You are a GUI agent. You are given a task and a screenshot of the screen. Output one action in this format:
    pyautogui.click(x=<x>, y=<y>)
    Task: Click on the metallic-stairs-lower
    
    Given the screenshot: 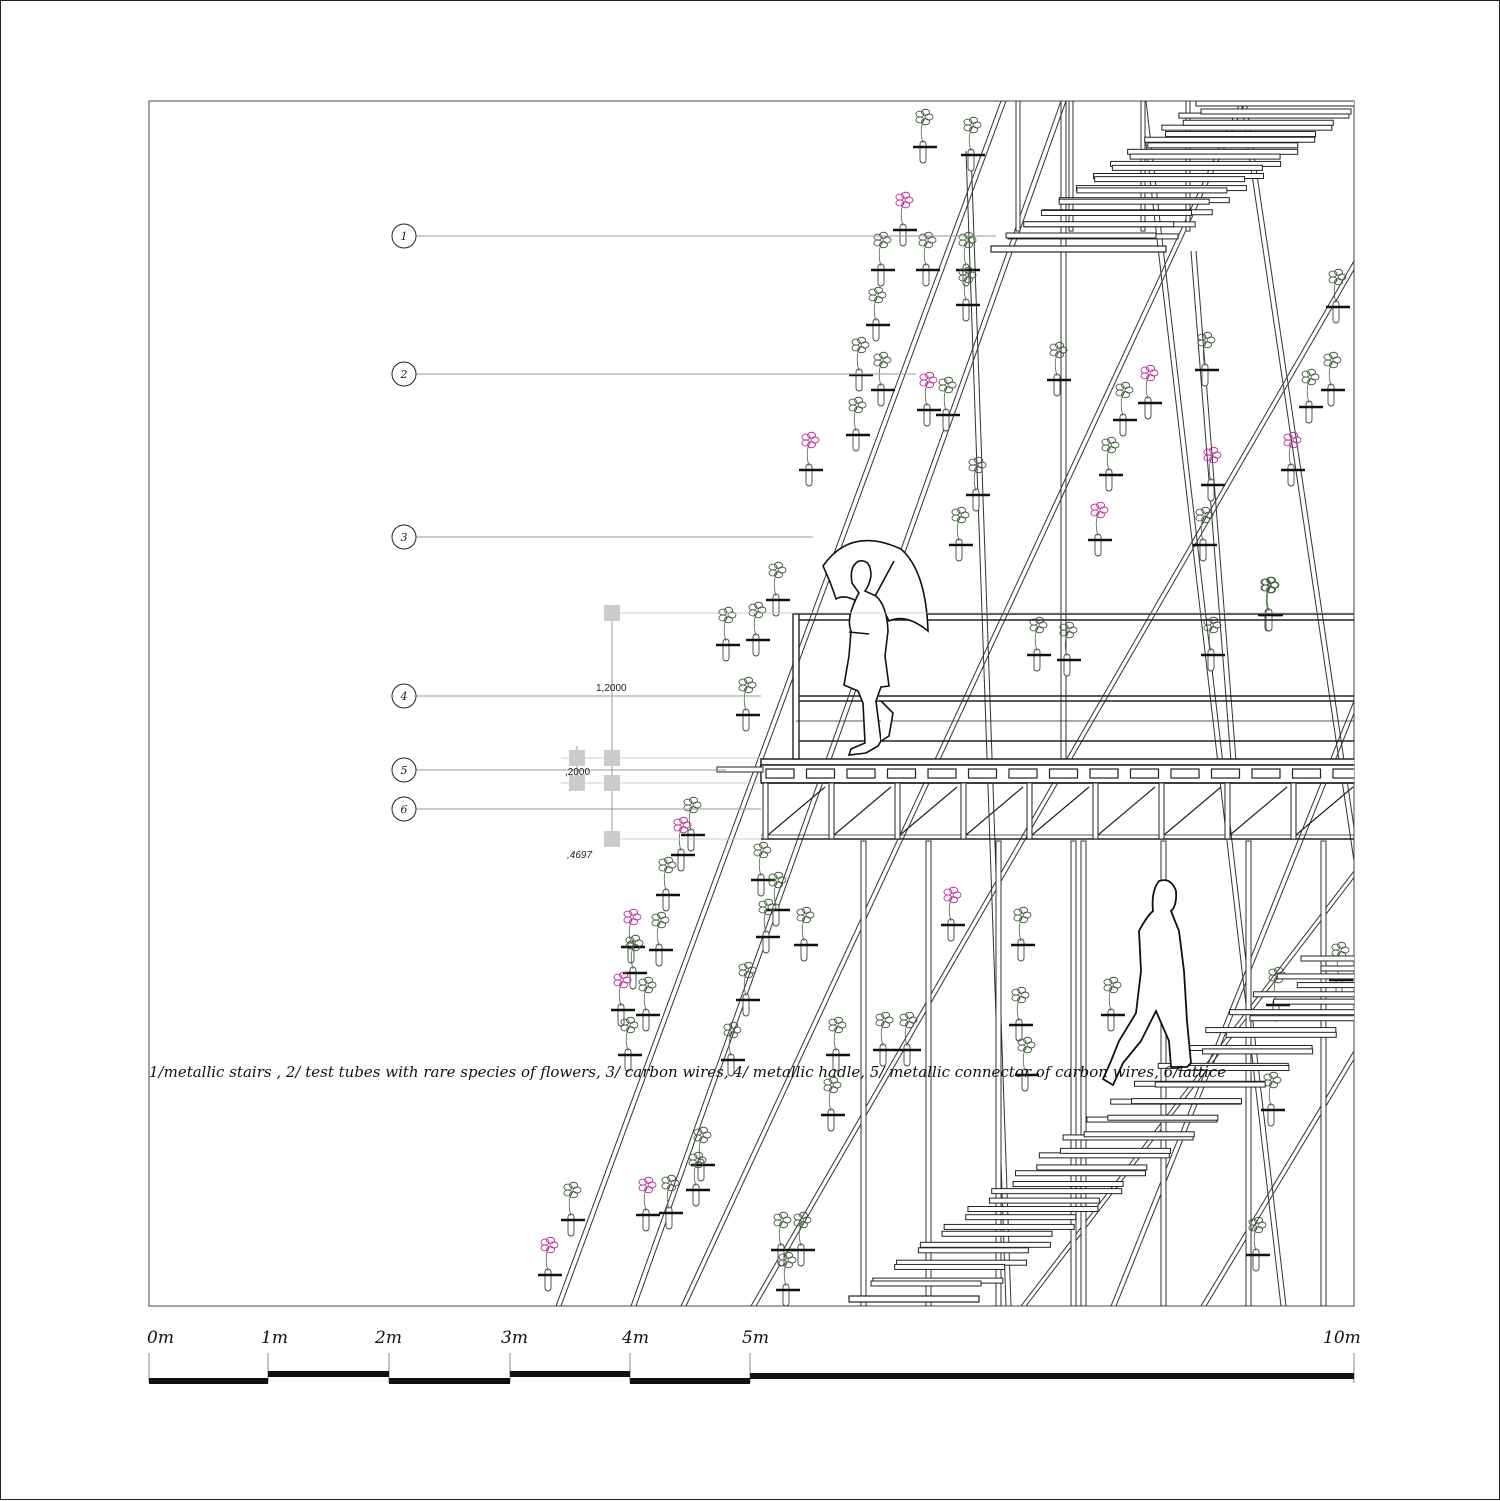 What is the action you would take?
    pyautogui.click(x=1101, y=1129)
    